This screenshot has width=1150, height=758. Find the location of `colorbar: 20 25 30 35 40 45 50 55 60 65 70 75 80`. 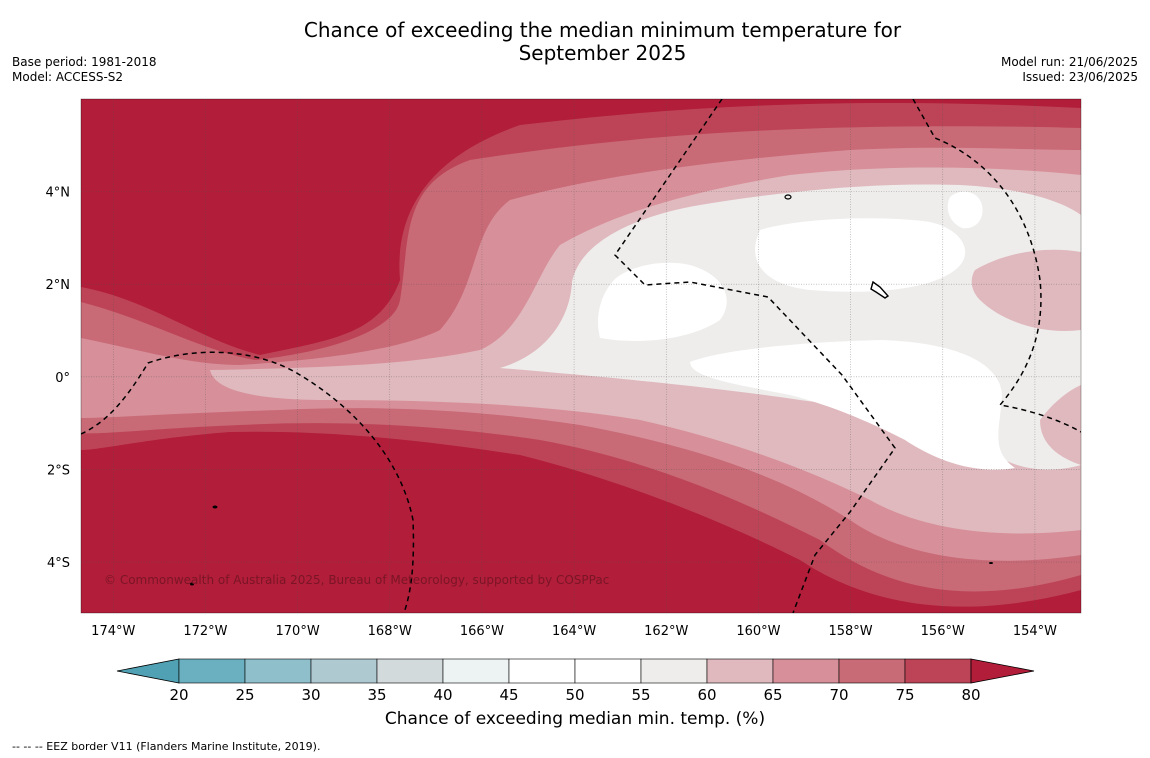

colorbar: 20 25 30 35 40 45 50 55 60 65 70 75 80 is located at coordinates (575, 681).